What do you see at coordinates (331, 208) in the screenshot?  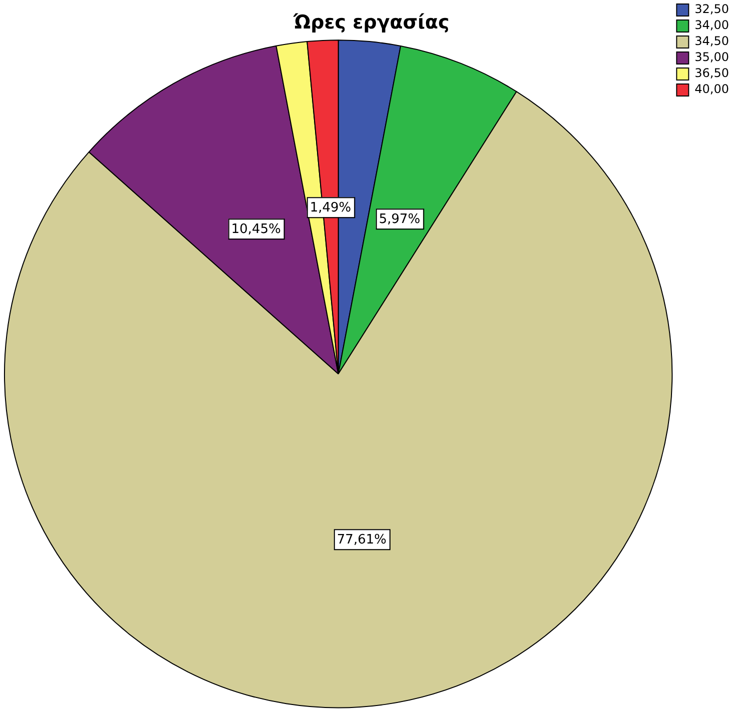 I see `data-label: 1,49%` at bounding box center [331, 208].